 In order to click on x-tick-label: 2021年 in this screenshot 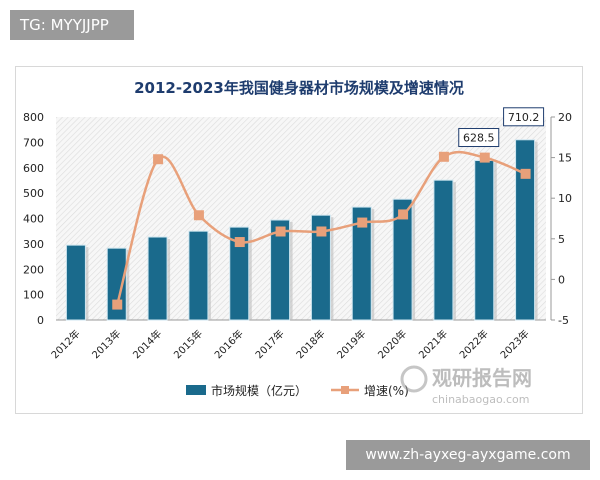, I will do `click(433, 344)`.